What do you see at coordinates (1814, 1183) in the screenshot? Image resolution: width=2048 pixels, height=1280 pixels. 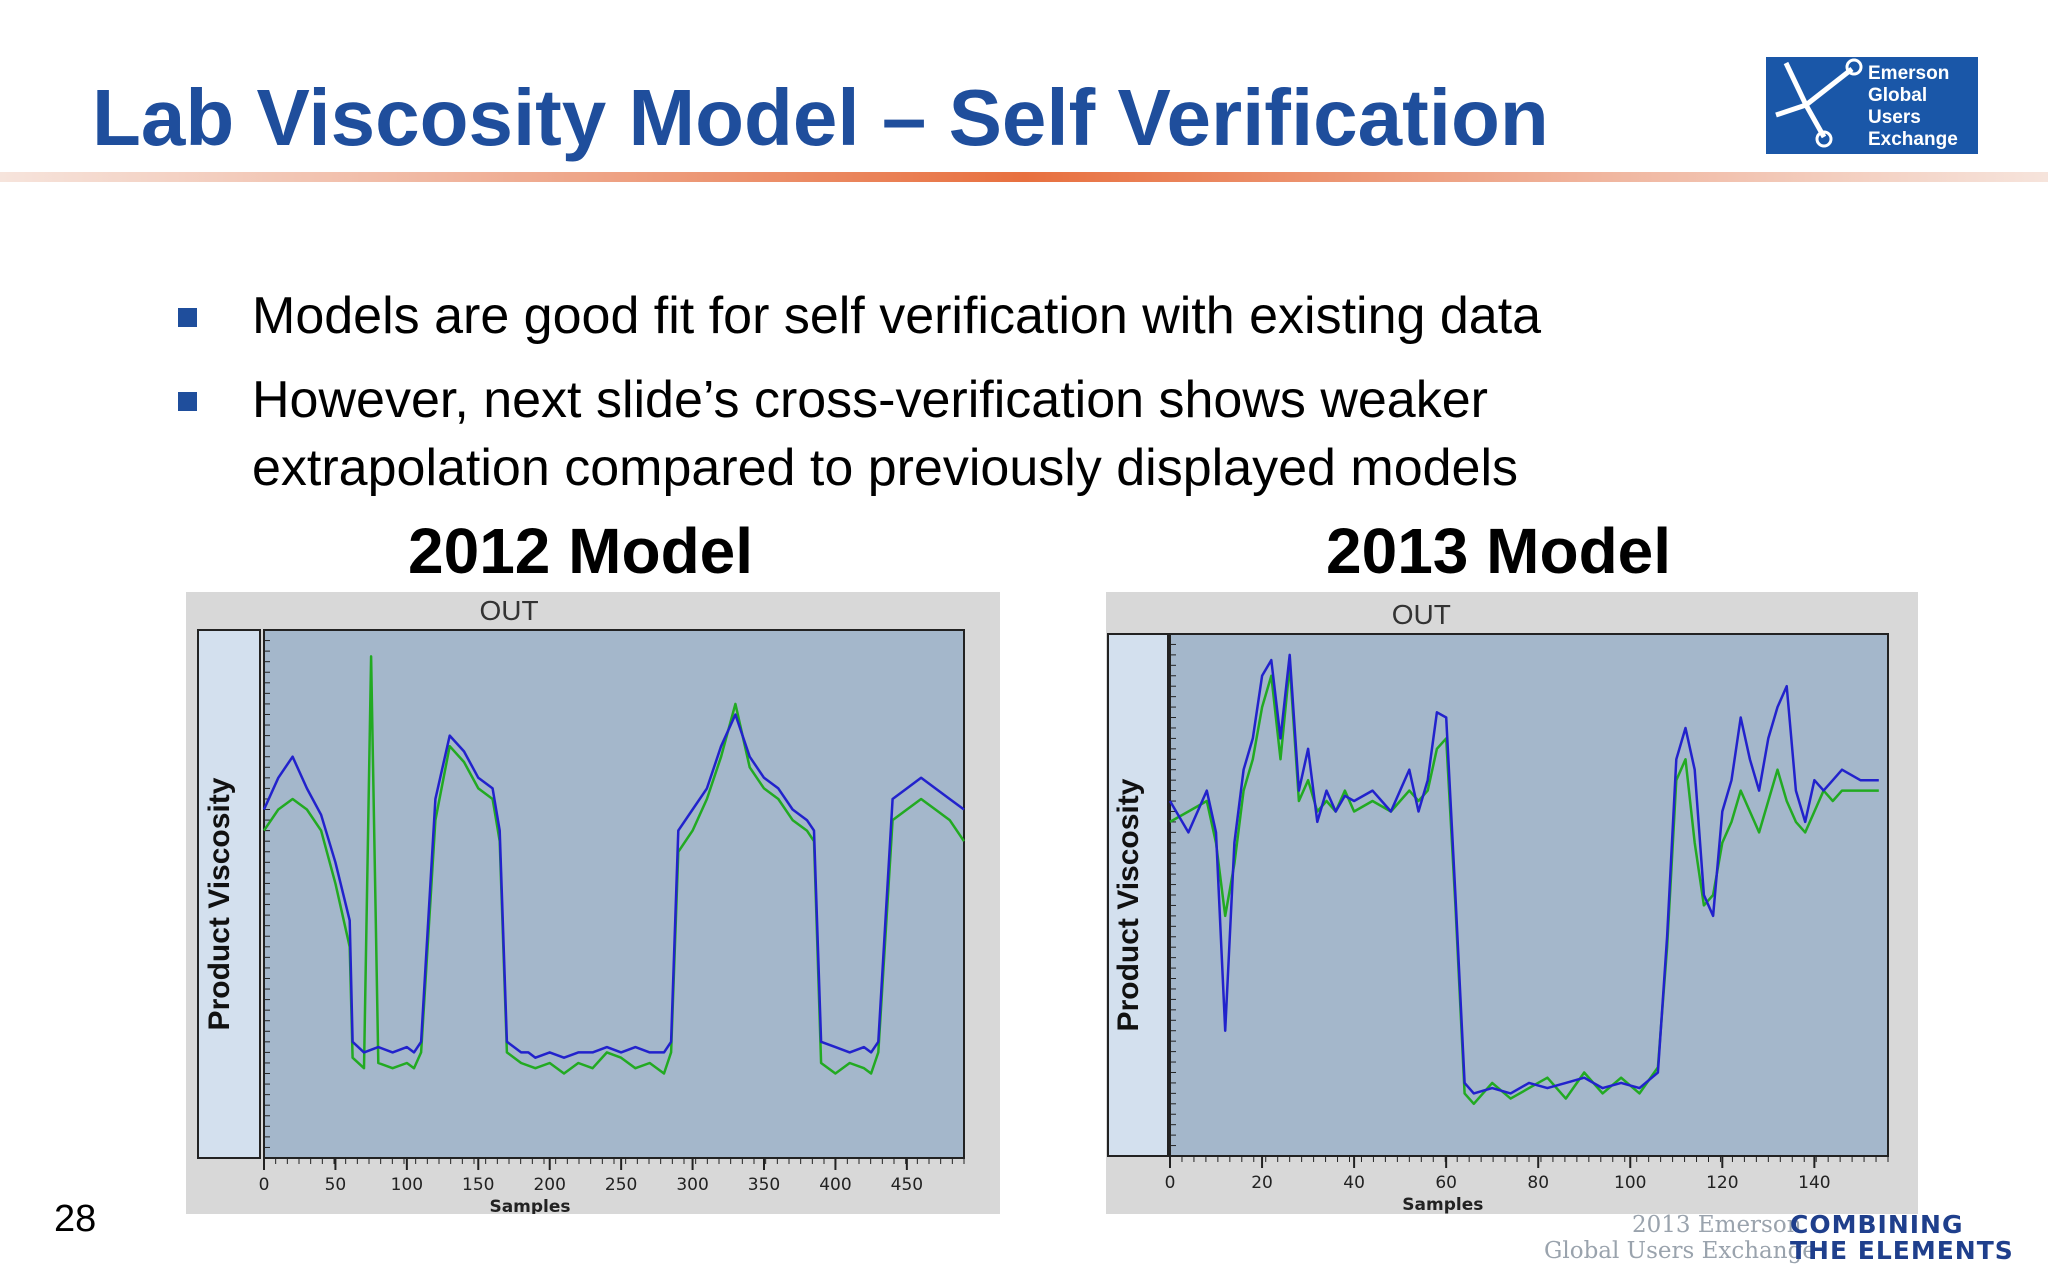 I see `x-tick-label: 140` at bounding box center [1814, 1183].